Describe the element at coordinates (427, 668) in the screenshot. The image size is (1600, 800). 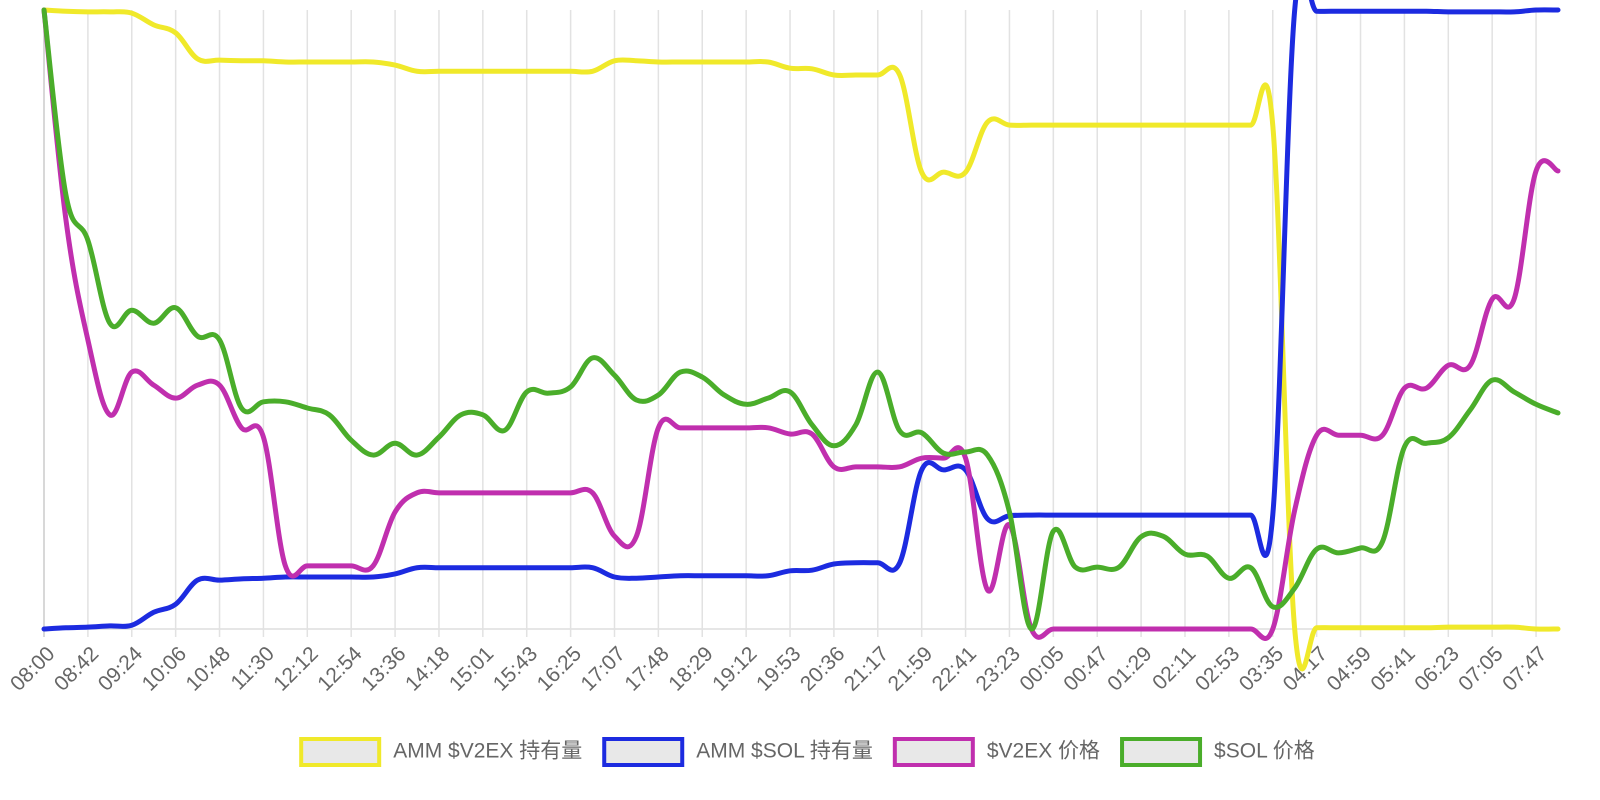
I see `x-tick-label: 14:18` at that location.